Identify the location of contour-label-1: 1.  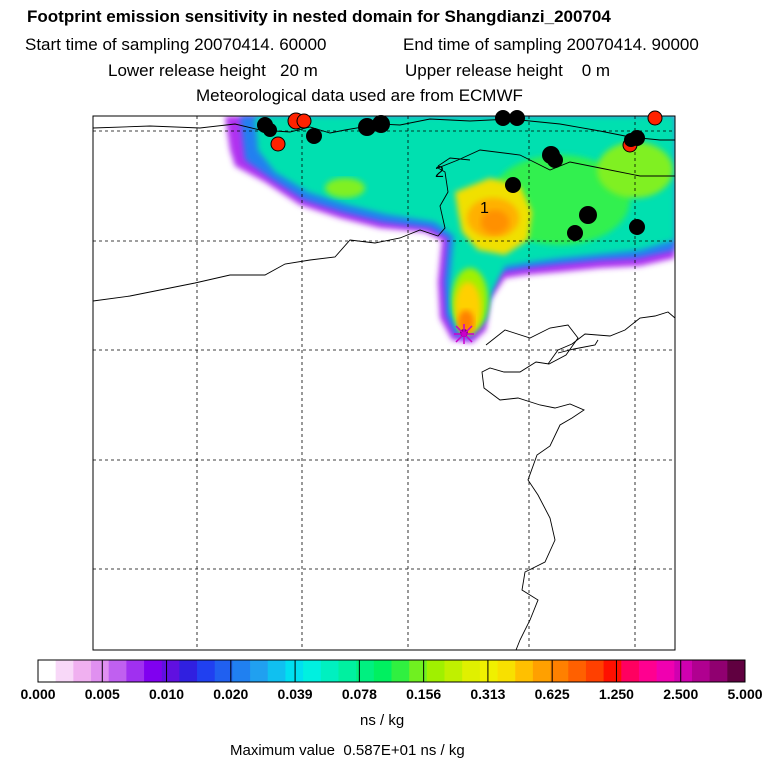
(484, 208).